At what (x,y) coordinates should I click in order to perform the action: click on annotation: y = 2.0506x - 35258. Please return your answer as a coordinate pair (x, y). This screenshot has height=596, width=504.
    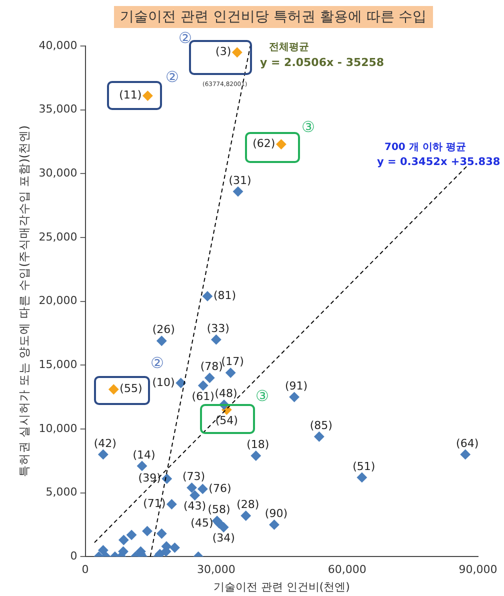
    Looking at the image, I should click on (322, 62).